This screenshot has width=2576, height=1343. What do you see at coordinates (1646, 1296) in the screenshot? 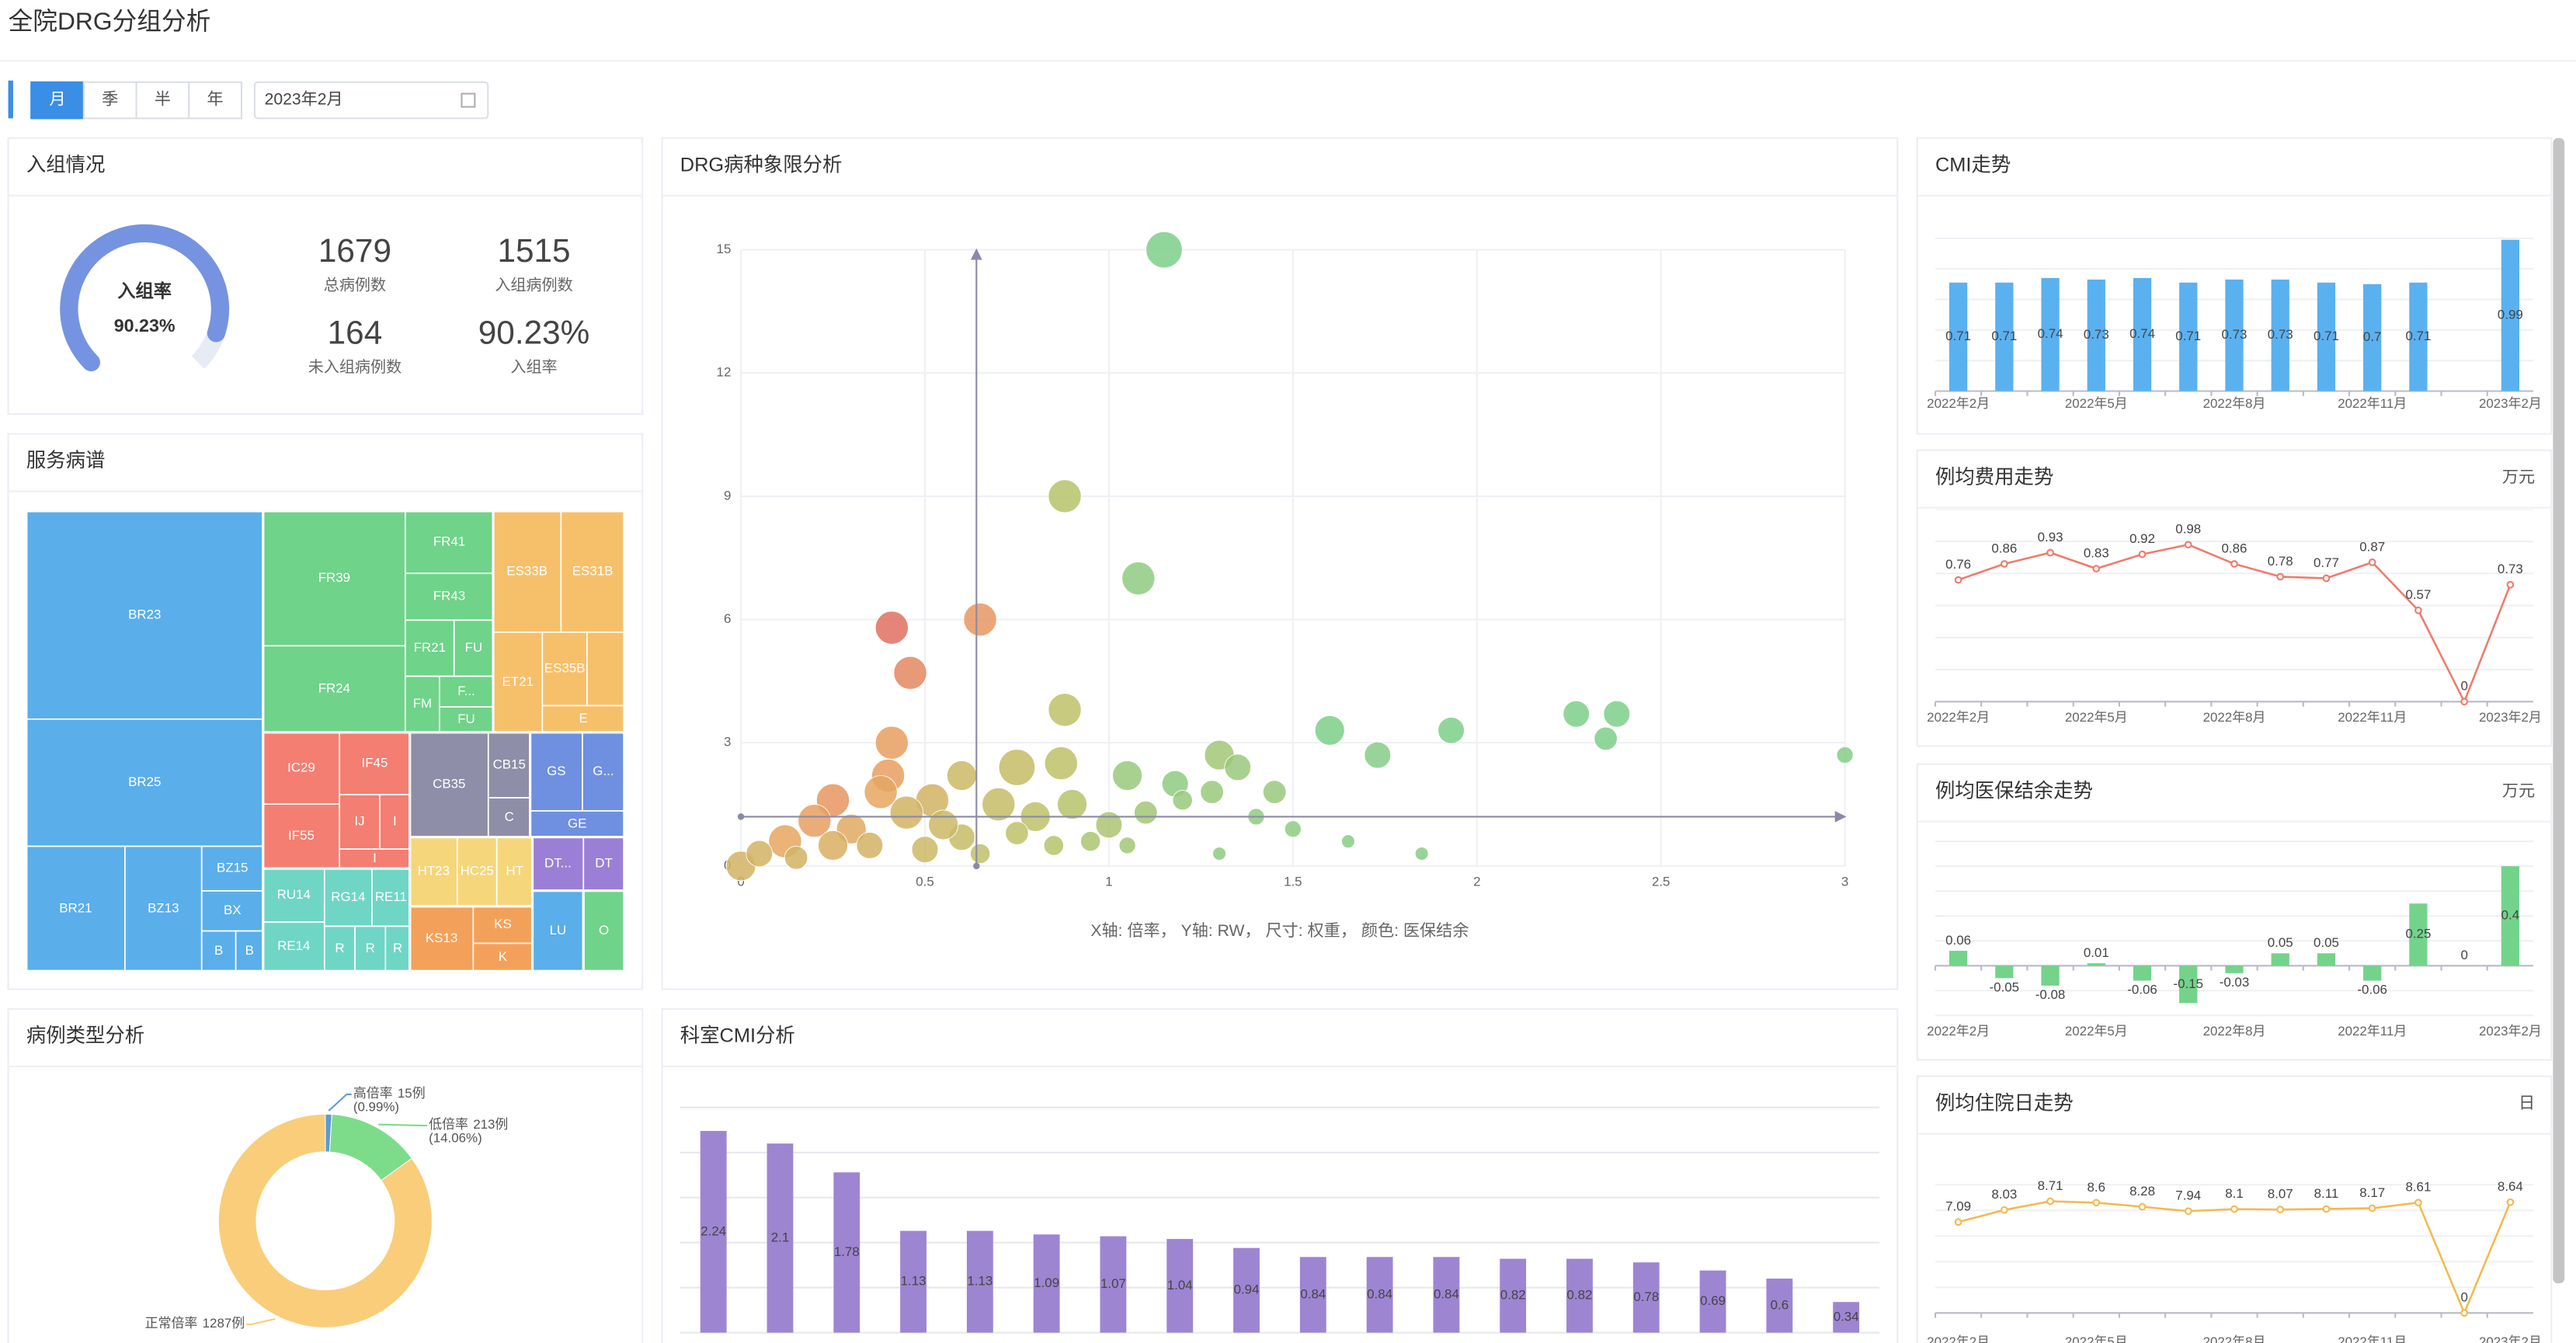
I see `bar-value-label: 0.78` at bounding box center [1646, 1296].